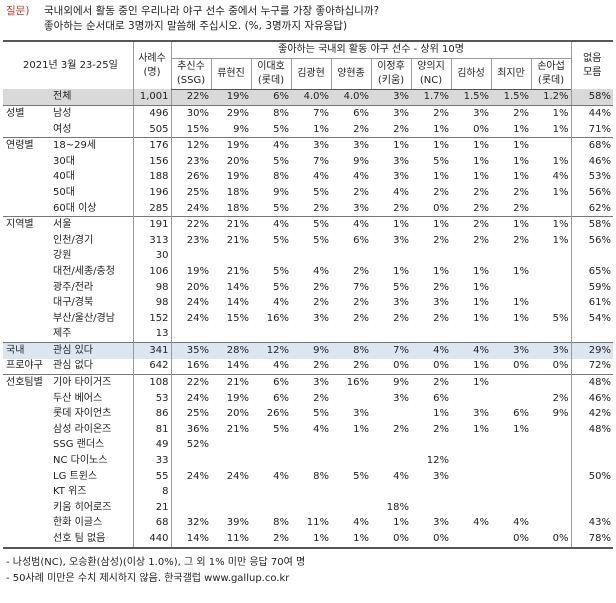  I want to click on value-cell: 18%, so click(238, 208).